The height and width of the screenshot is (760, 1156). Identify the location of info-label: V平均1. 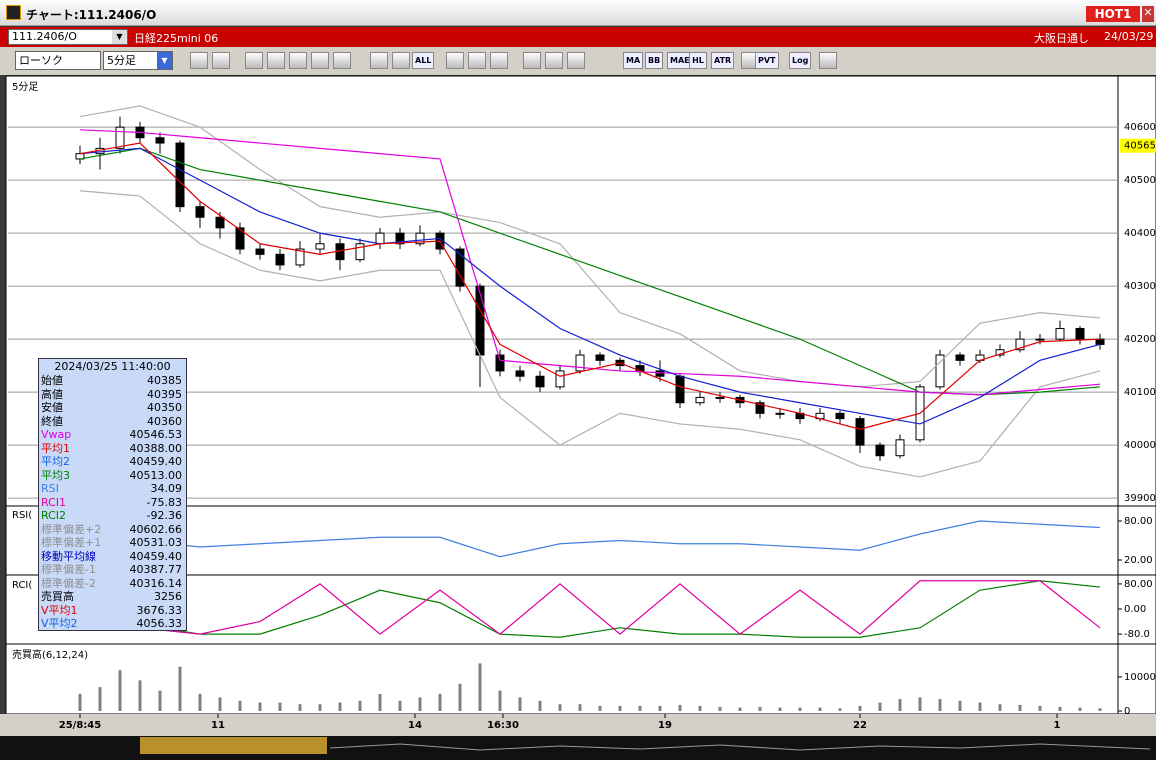
(59, 610).